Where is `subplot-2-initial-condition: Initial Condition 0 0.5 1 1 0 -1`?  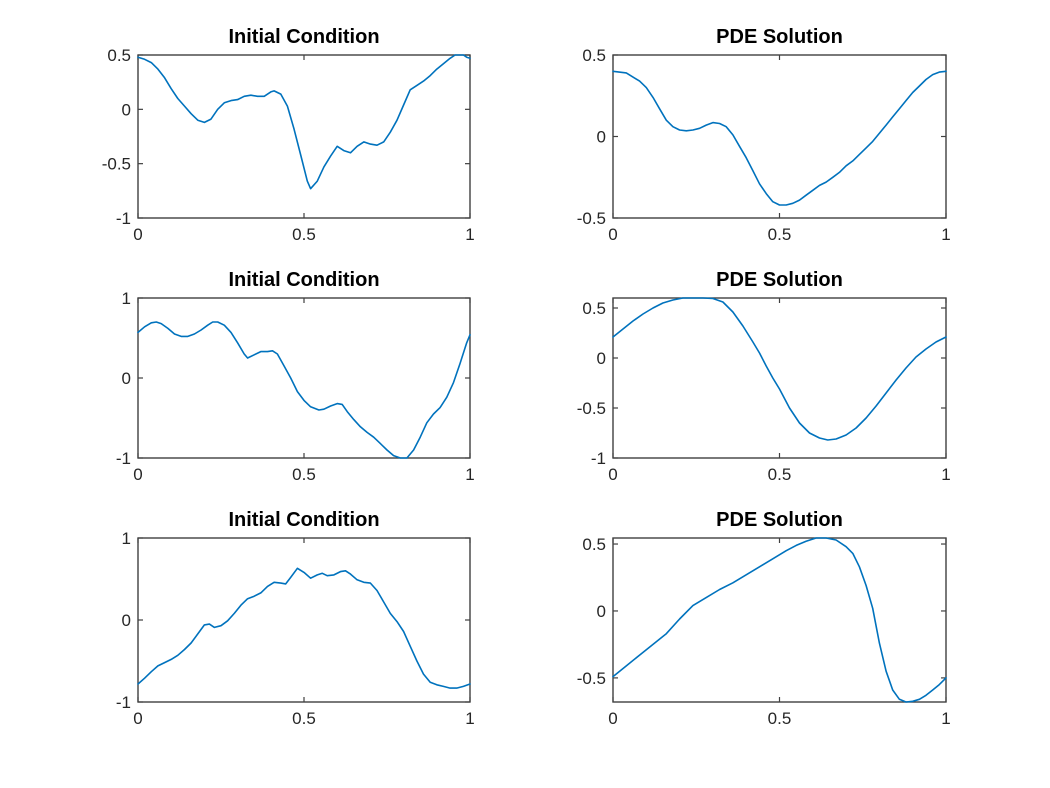
subplot-2-initial-condition: Initial Condition 0 0.5 1 1 0 -1 is located at coordinates (284, 379).